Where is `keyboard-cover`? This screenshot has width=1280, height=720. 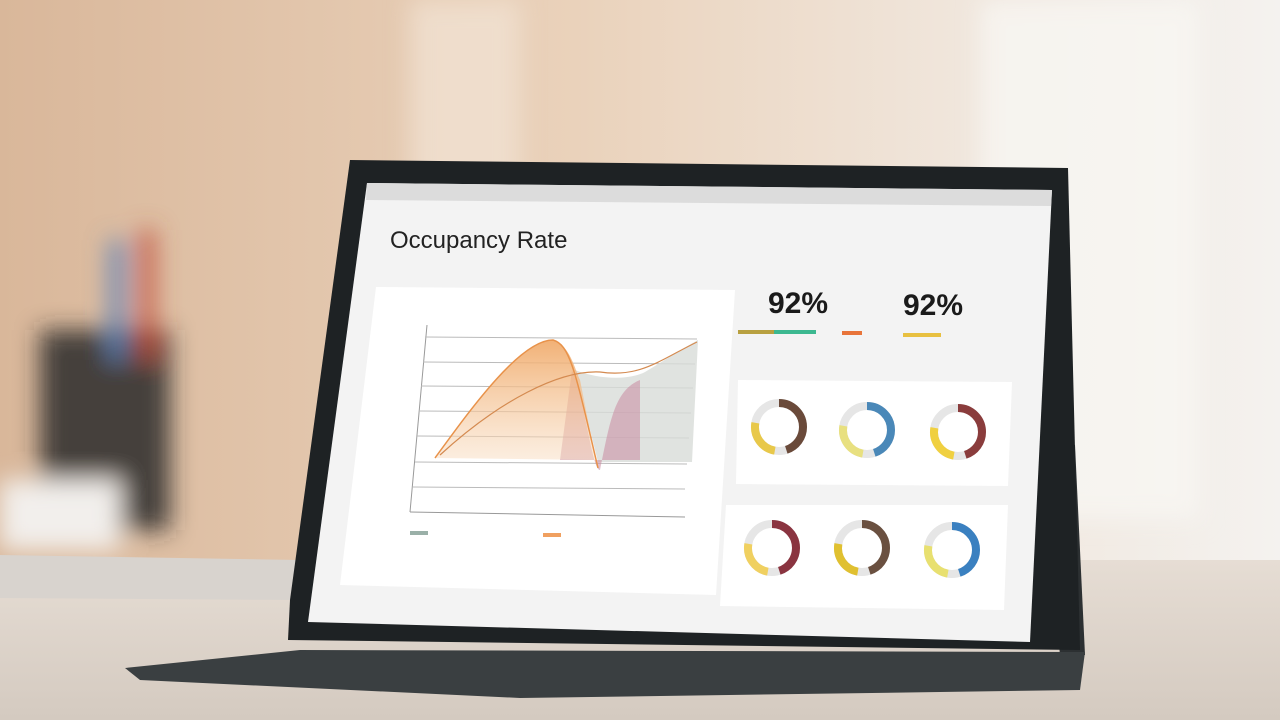
keyboard-cover is located at coordinates (605, 674).